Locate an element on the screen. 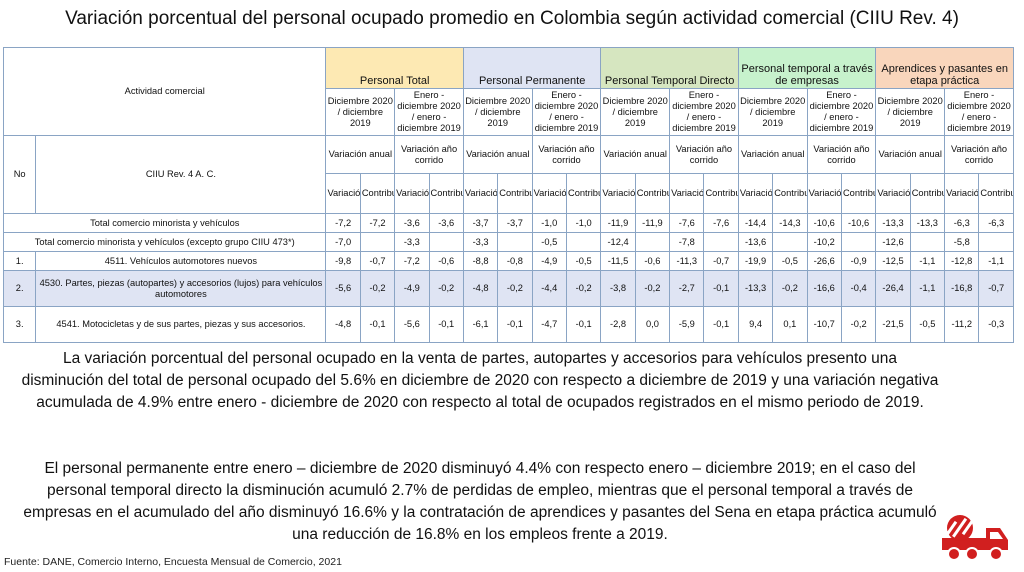  table-cell: -6,1 is located at coordinates (480, 324).